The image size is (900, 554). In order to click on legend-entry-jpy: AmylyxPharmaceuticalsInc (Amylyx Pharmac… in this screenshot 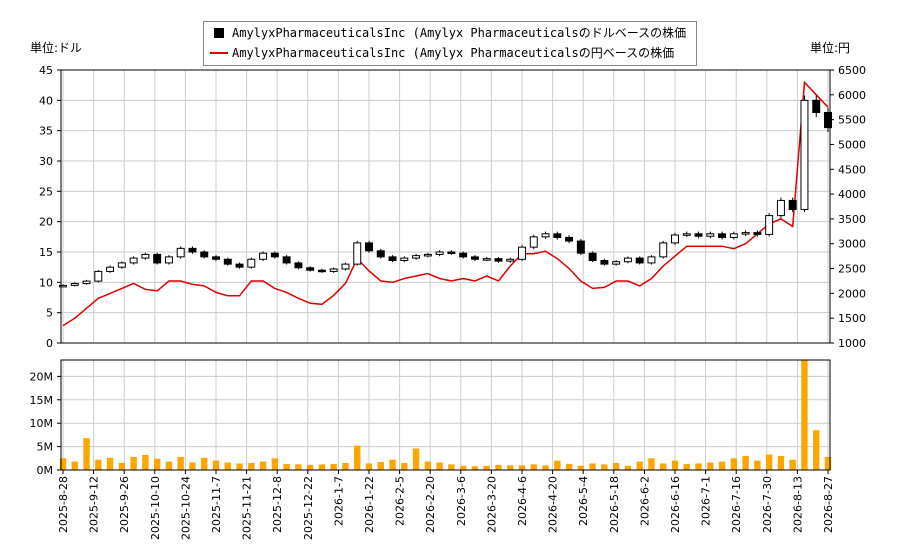, I will do `click(442, 53)`.